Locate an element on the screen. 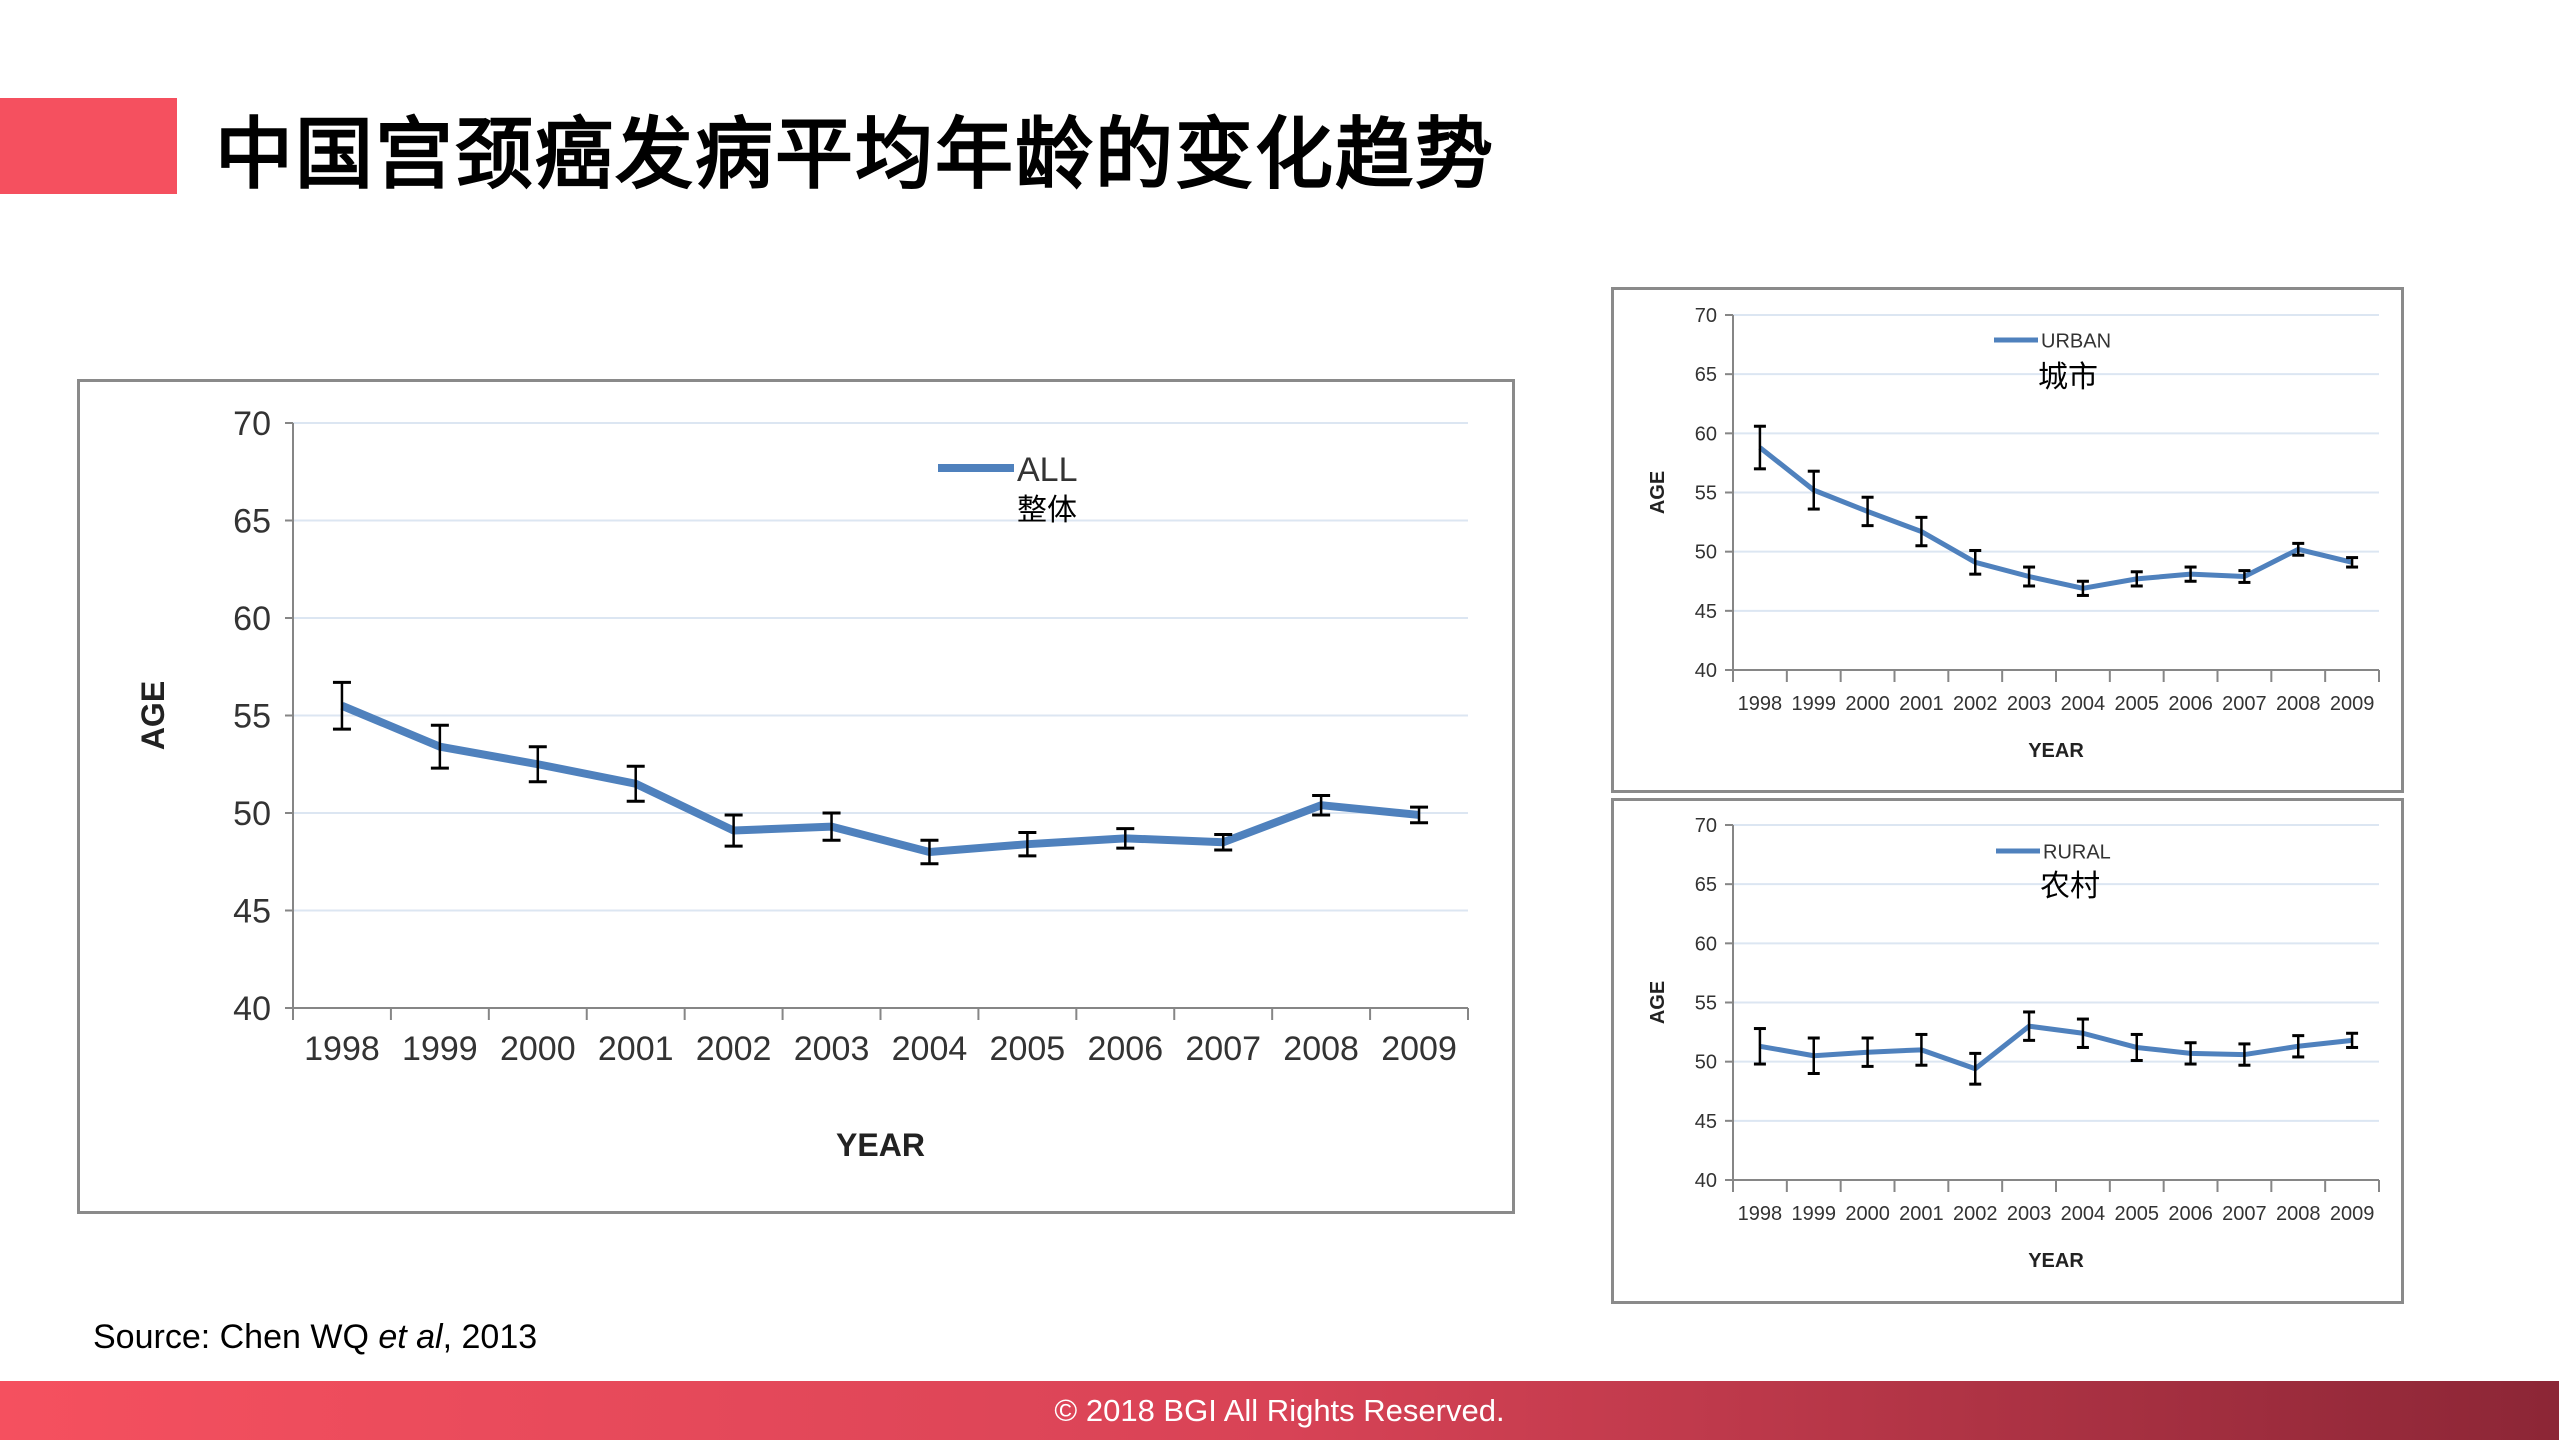 The image size is (2559, 1440). legend-label: URBAN is located at coordinates (2076, 342).